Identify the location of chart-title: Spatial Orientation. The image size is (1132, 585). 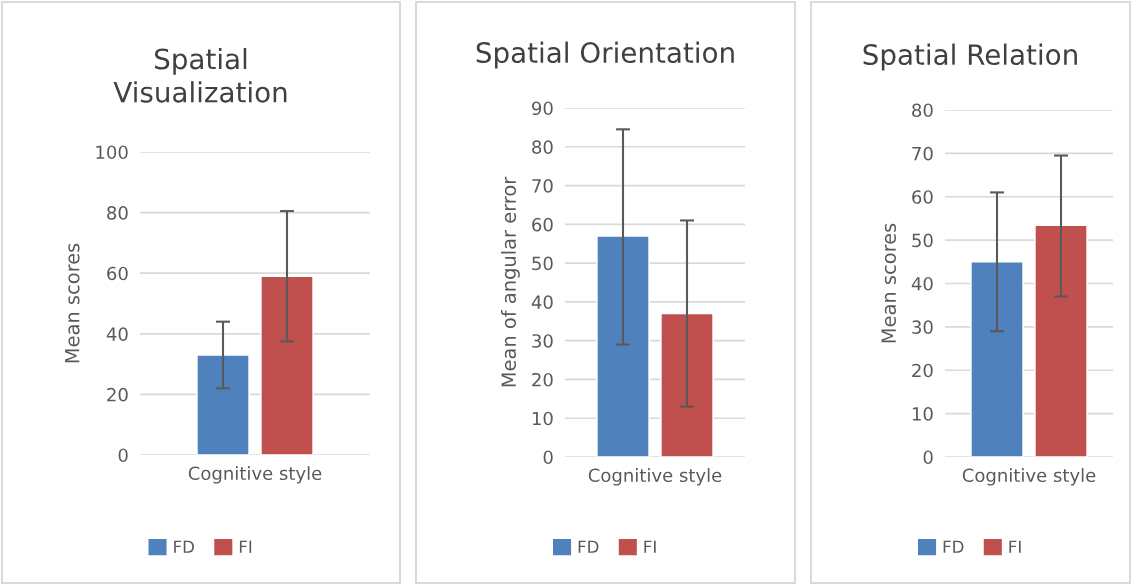
(605, 55).